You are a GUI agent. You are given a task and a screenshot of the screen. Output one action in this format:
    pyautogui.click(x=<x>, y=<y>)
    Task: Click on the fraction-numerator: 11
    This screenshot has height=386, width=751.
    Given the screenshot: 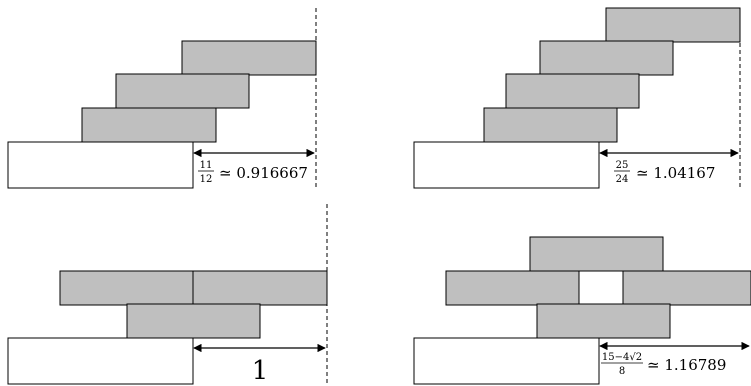 What is the action you would take?
    pyautogui.click(x=206, y=165)
    